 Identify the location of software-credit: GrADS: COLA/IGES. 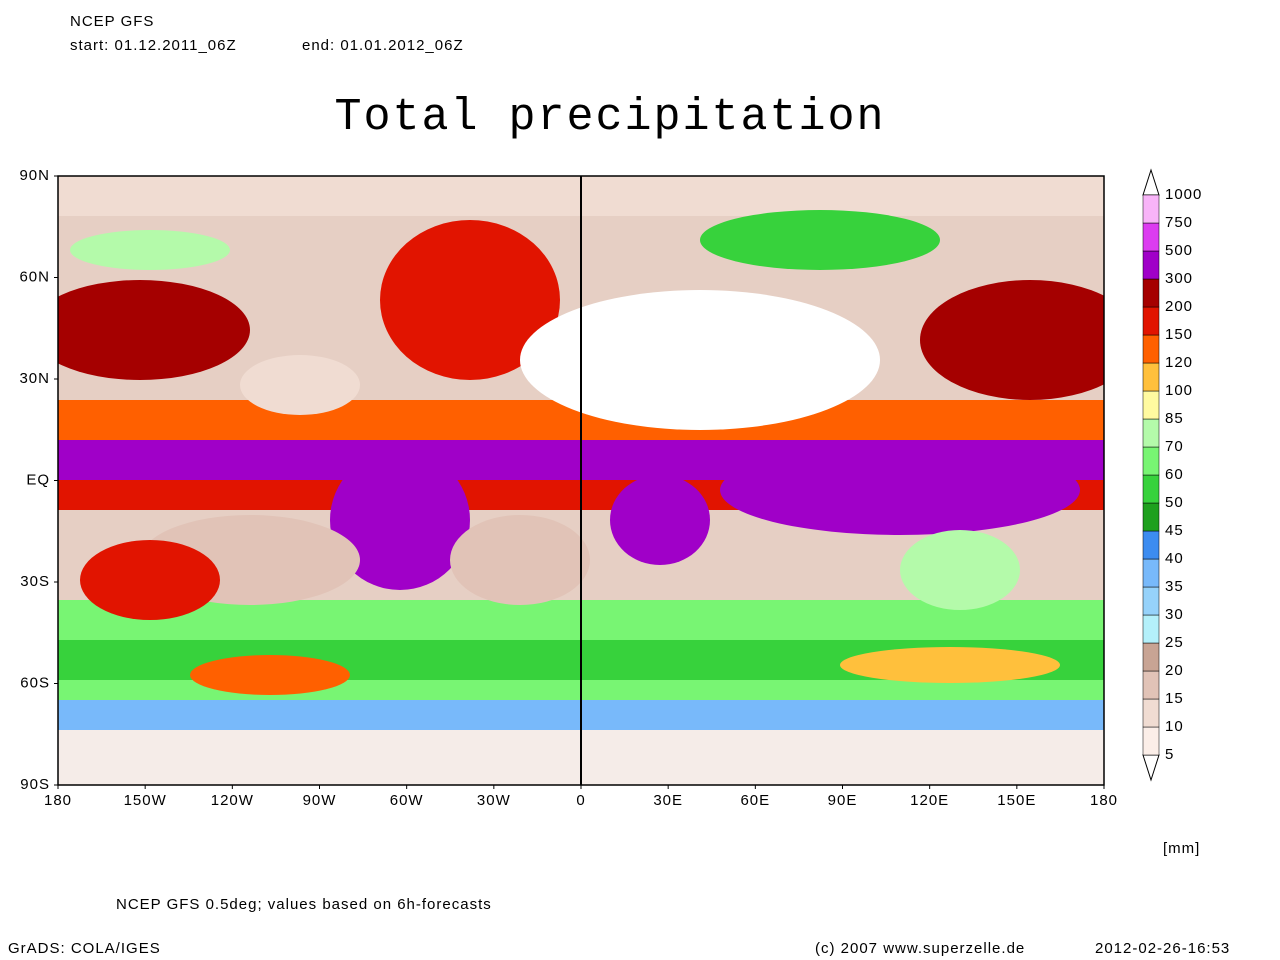
(84, 948).